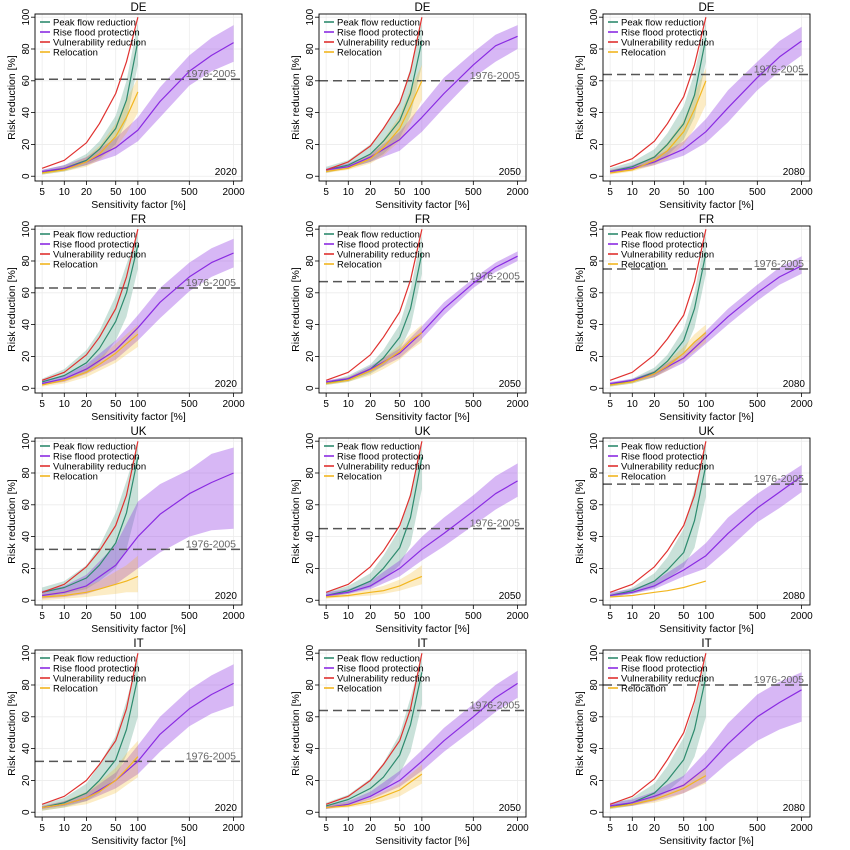  What do you see at coordinates (706, 220) in the screenshot?
I see `panel-title: FR` at bounding box center [706, 220].